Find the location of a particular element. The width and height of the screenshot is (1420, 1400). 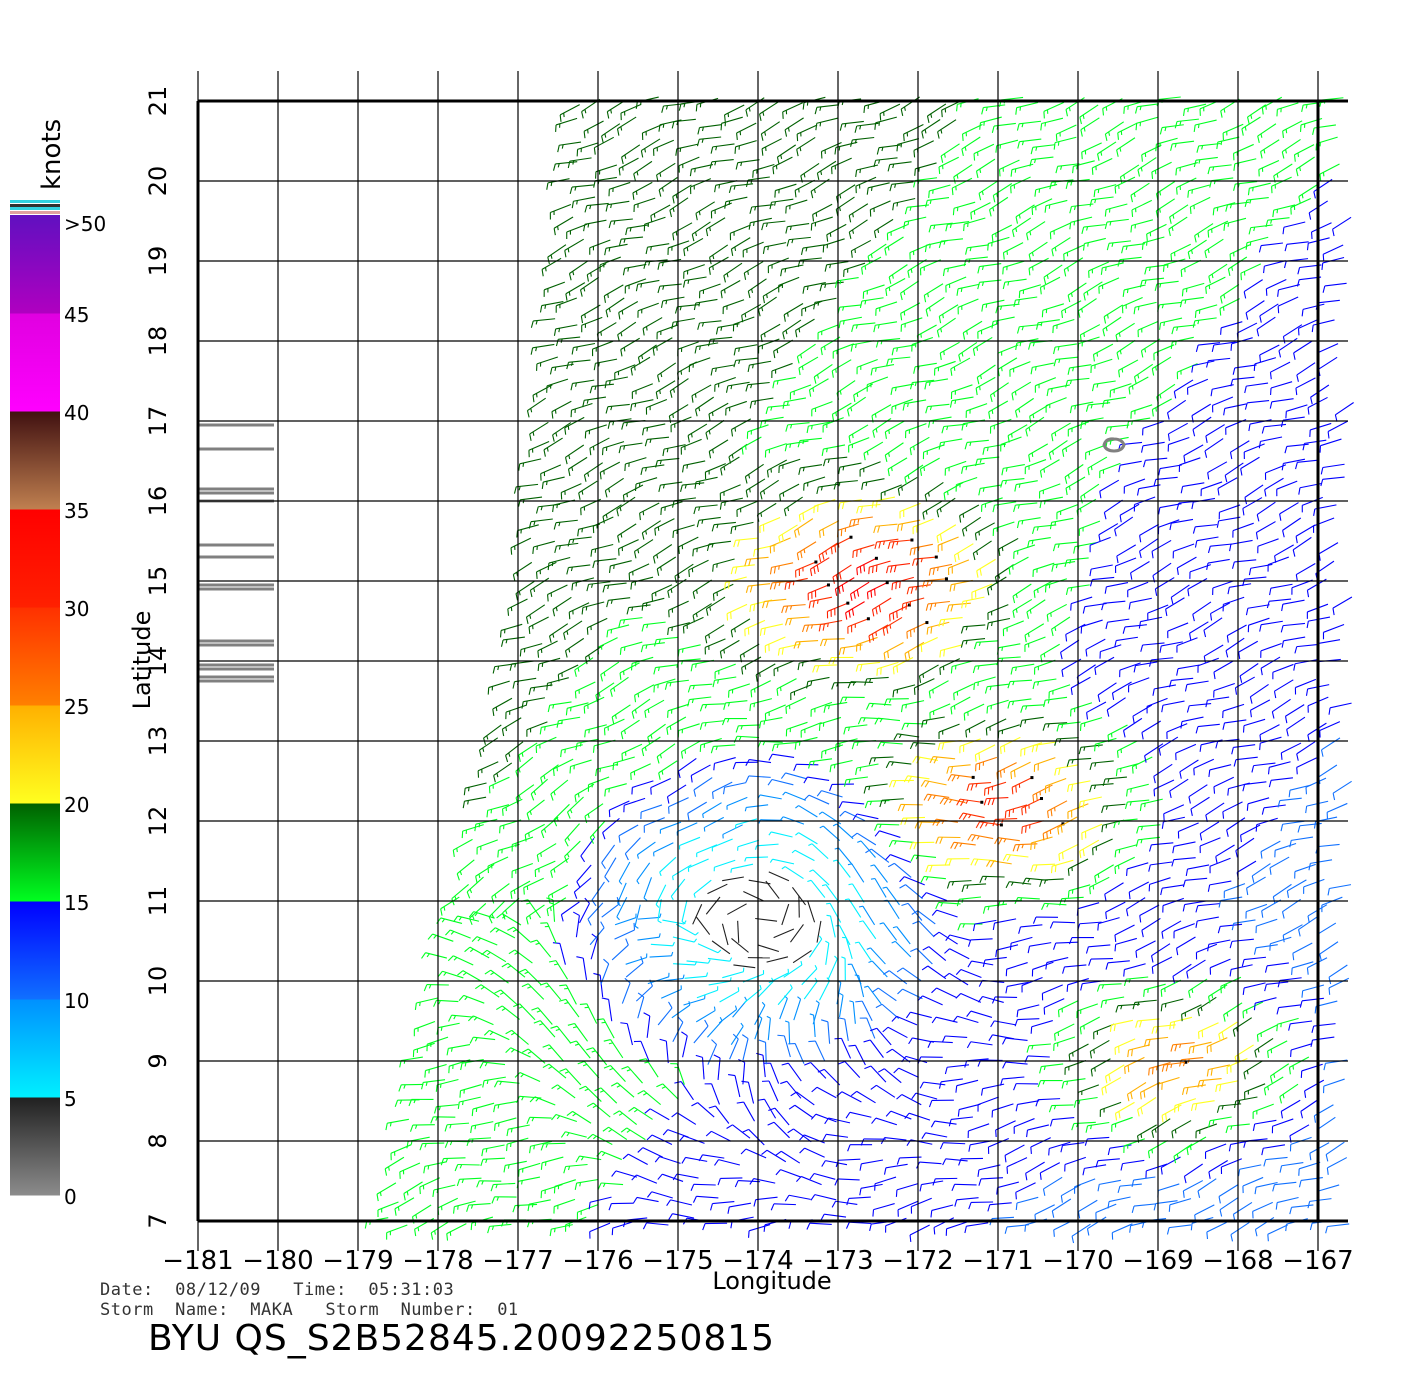

rain-flag-marker is located at coordinates (1032, 778).